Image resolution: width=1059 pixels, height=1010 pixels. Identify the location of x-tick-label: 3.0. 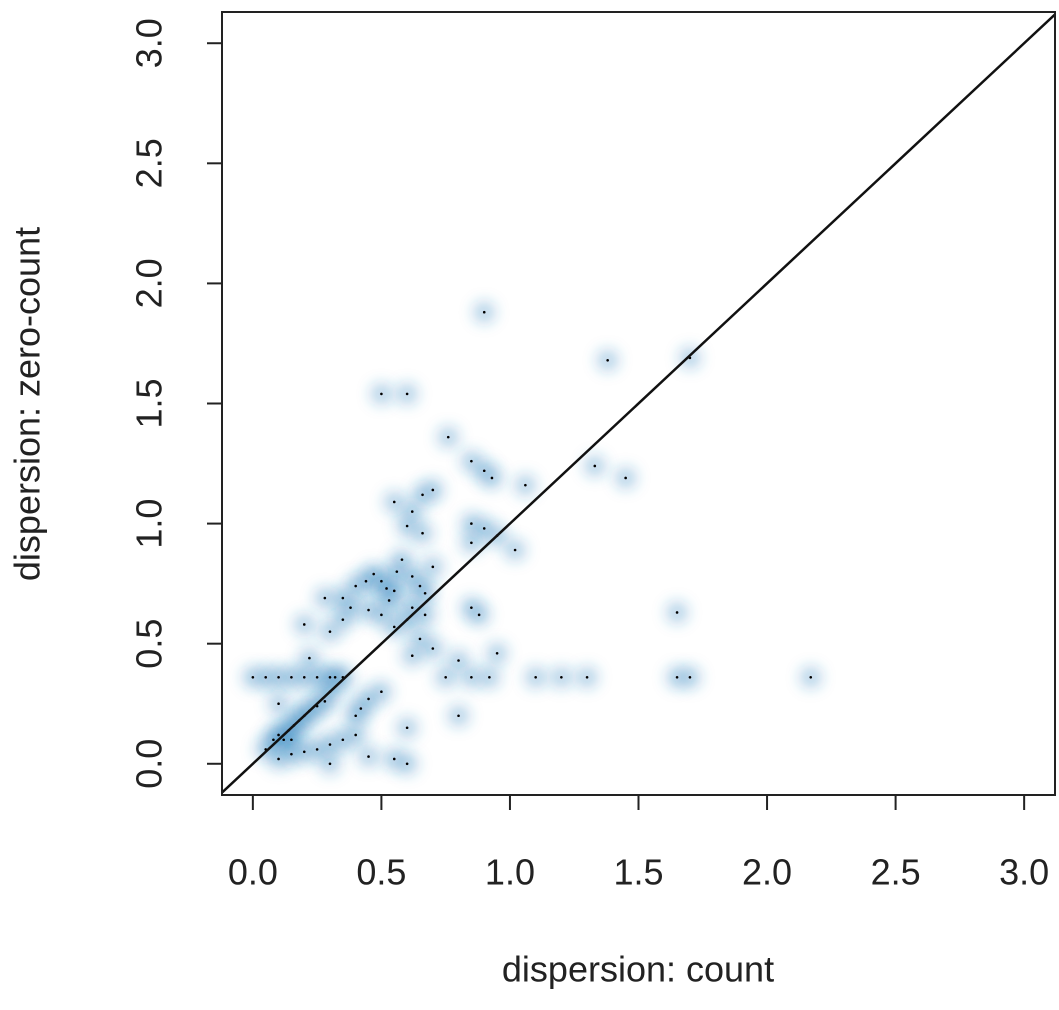
(1024, 872).